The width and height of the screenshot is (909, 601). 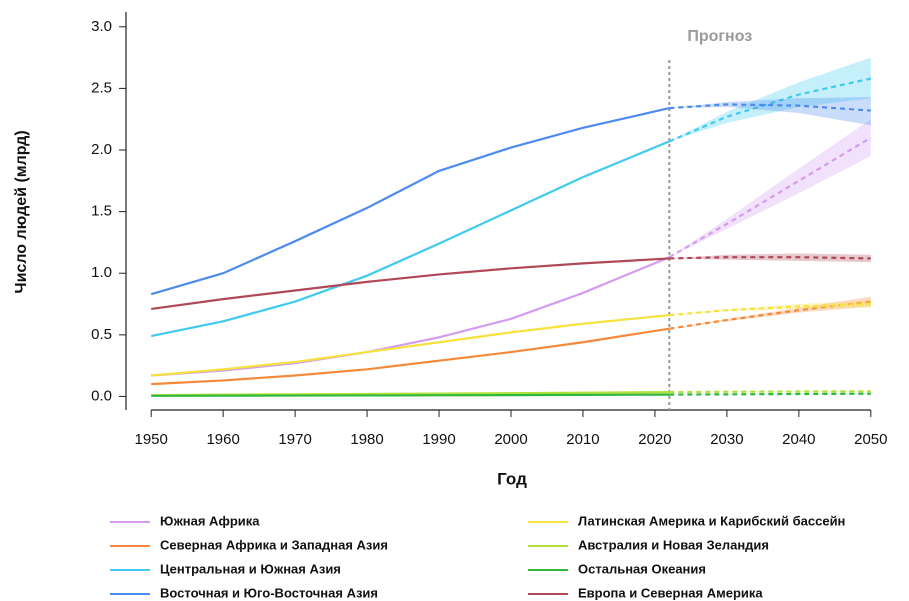 I want to click on x-tick-label: 1990, so click(x=438, y=439).